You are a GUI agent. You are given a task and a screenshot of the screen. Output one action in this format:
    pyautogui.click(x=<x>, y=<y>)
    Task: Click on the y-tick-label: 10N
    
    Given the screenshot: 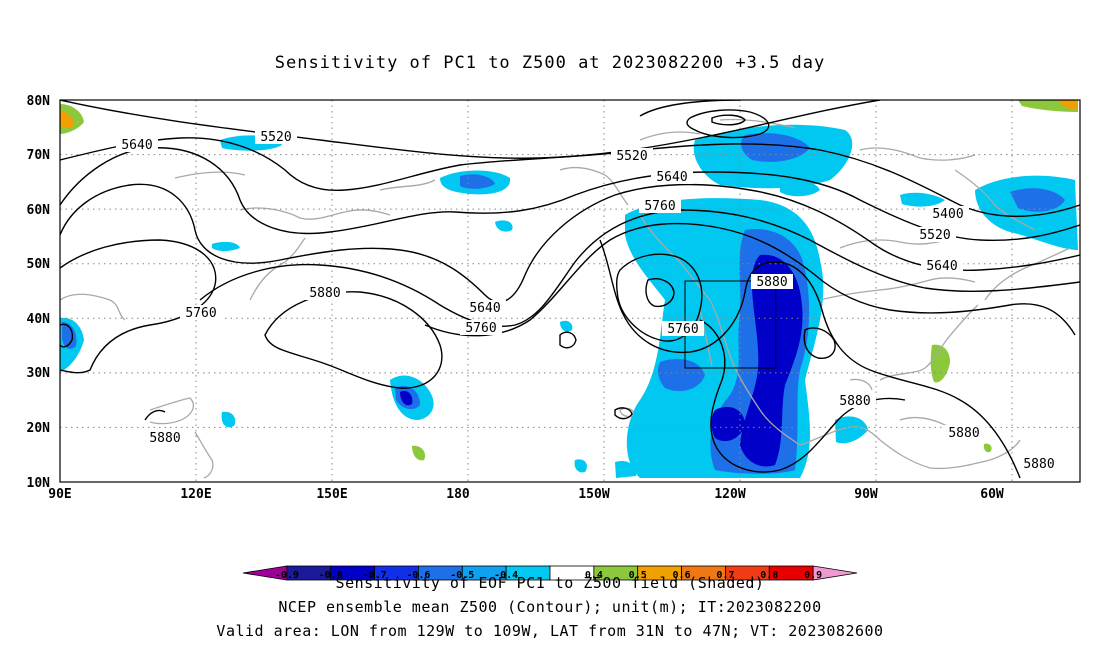 What is the action you would take?
    pyautogui.click(x=39, y=483)
    